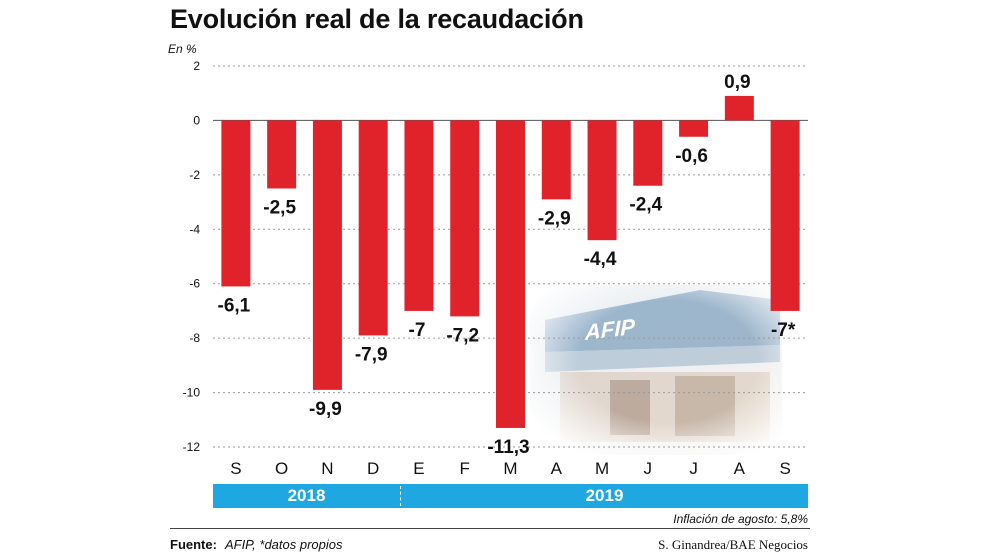 The width and height of the screenshot is (992, 558). Describe the element at coordinates (783, 330) in the screenshot. I see `data-label: -7*` at that location.